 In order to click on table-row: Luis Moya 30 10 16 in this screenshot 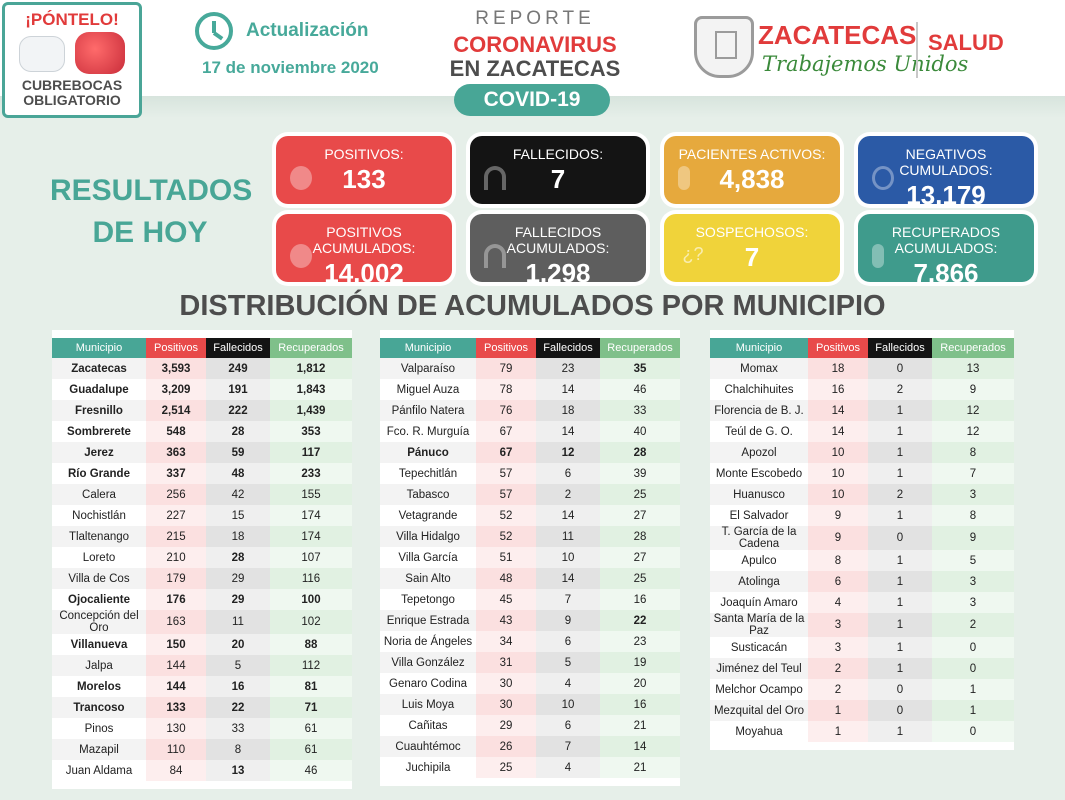, I will do `click(530, 704)`.